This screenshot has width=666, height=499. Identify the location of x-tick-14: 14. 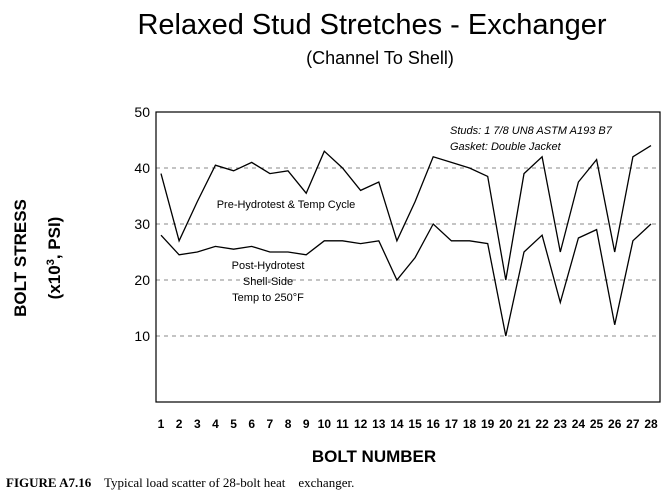
(397, 424).